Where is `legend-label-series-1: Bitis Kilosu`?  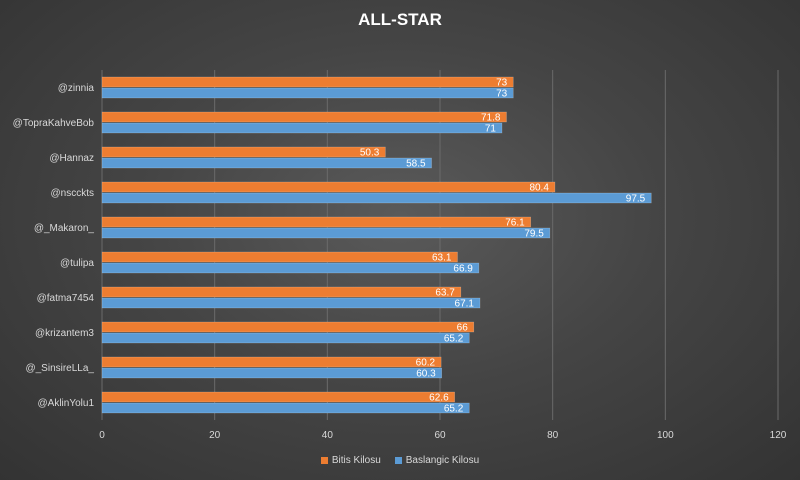
legend-label-series-1: Bitis Kilosu is located at coordinates (356, 460).